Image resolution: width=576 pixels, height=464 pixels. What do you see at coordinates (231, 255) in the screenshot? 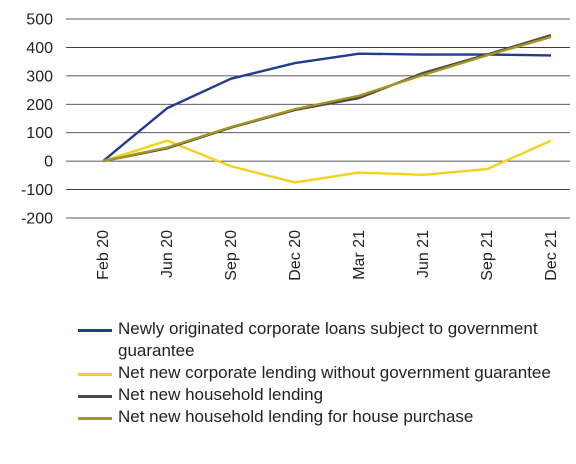
I see `x-tick-label: Sep 20` at bounding box center [231, 255].